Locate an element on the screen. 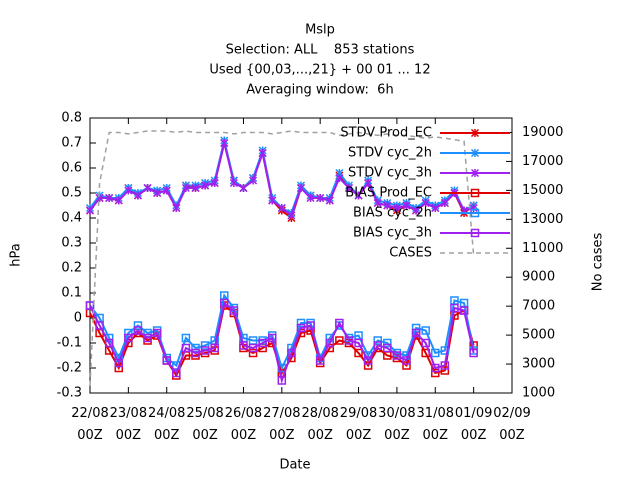 This screenshot has height=480, width=640. x-tick-label: 29/08 00Z is located at coordinates (358, 424).